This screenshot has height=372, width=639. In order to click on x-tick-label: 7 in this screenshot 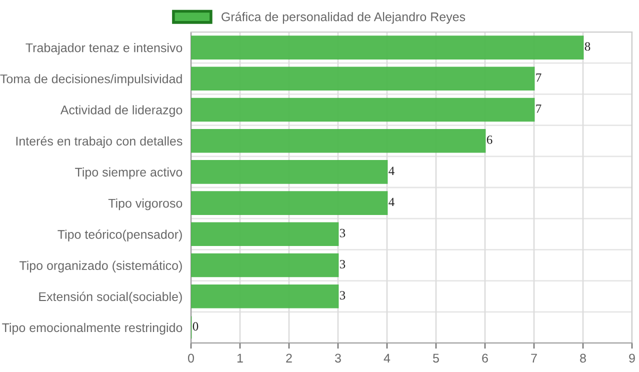, I will do `click(534, 358)`.